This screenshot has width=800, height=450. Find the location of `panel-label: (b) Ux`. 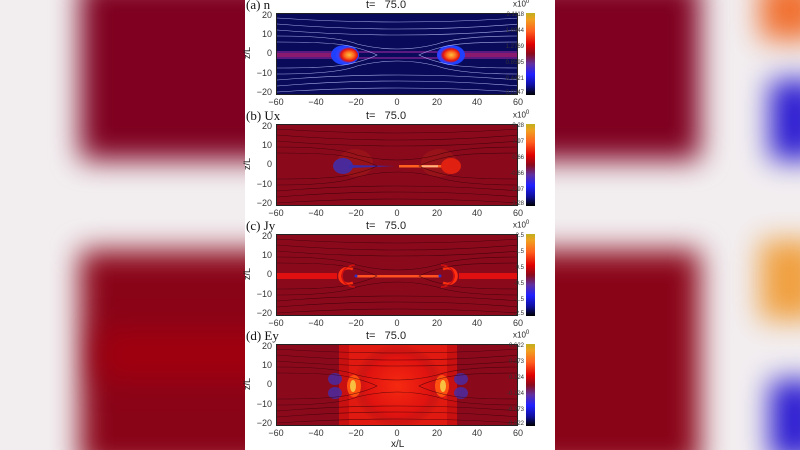

panel-label: (b) Ux is located at coordinates (263, 115).